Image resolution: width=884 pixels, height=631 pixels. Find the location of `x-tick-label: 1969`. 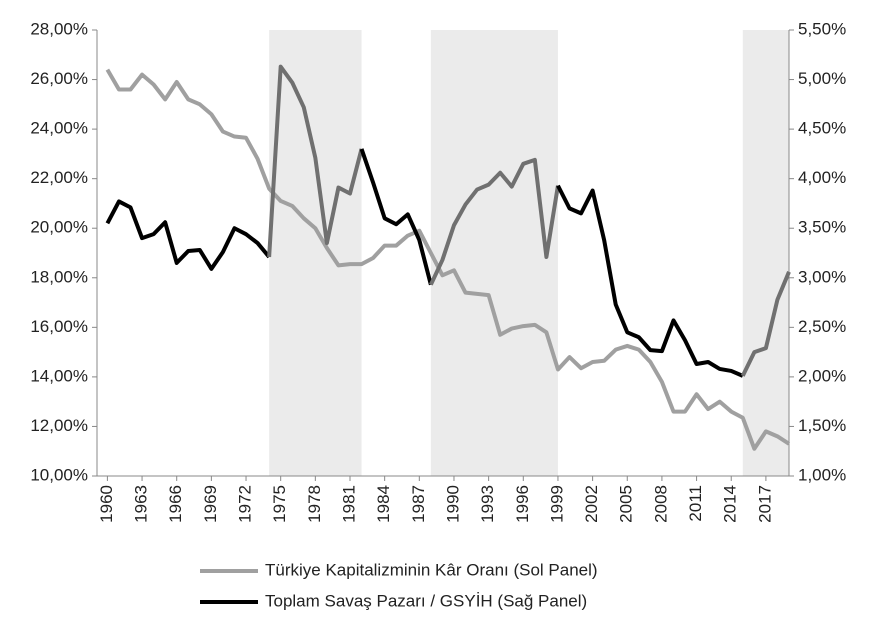

x-tick-label: 1969 is located at coordinates (210, 504).